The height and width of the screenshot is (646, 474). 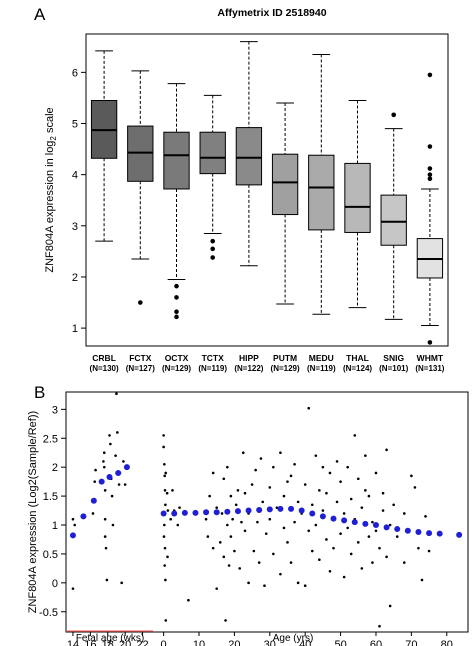 What do you see at coordinates (430, 208) in the screenshot?
I see `box-whmt` at bounding box center [430, 208].